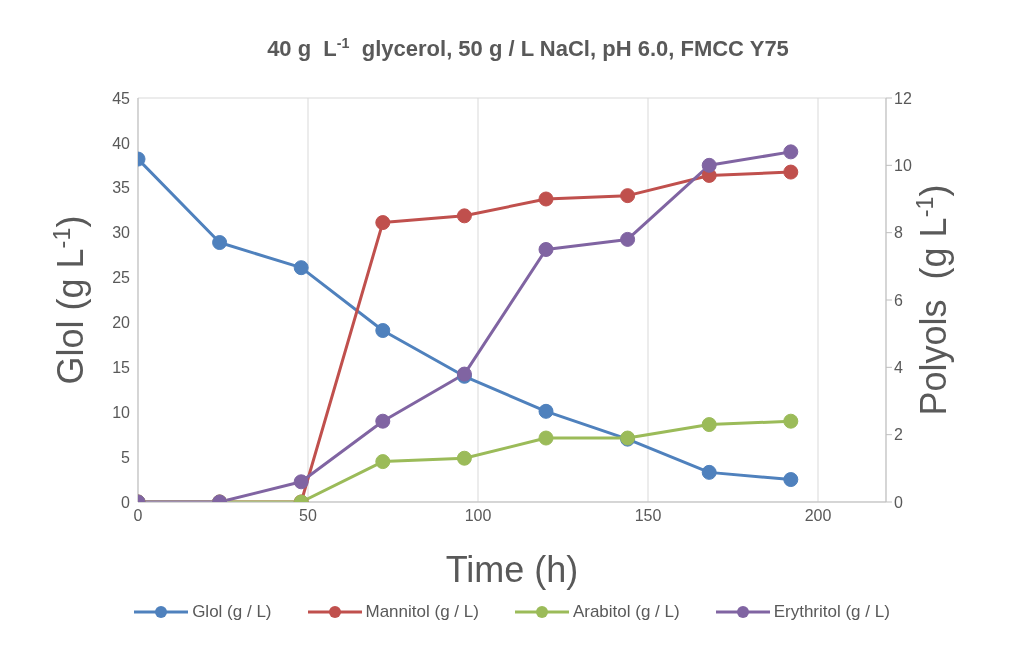 The width and height of the screenshot is (1024, 650). I want to click on x-tick-label: 200, so click(818, 516).